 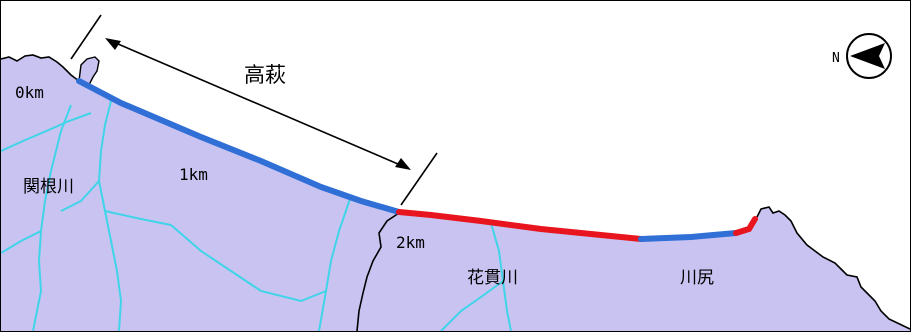 What do you see at coordinates (697, 278) in the screenshot?
I see `area-kawajiri-label: 川尻` at bounding box center [697, 278].